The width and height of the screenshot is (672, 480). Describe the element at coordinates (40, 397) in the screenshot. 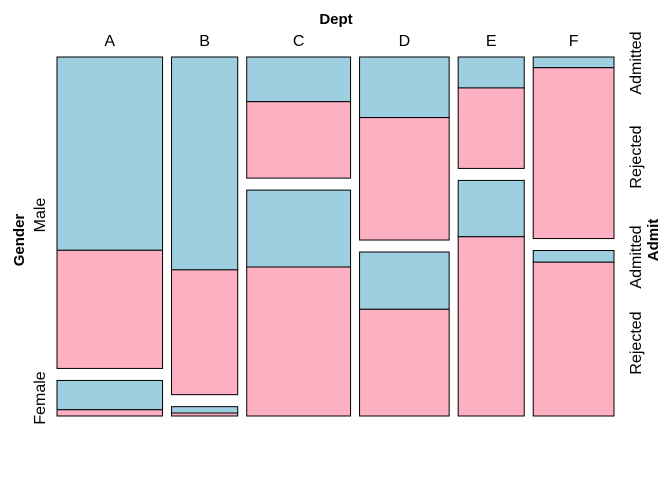

I see `gender-label-female: Female` at that location.